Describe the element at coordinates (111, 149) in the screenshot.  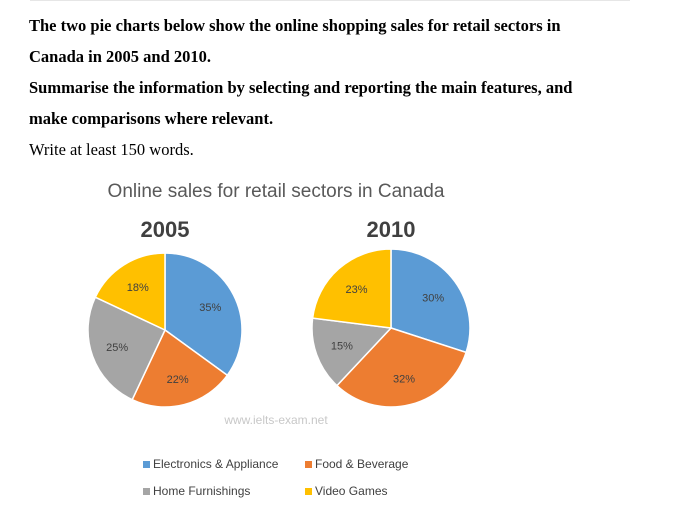
I see `task-line-5: Write at least 150 words.` at that location.